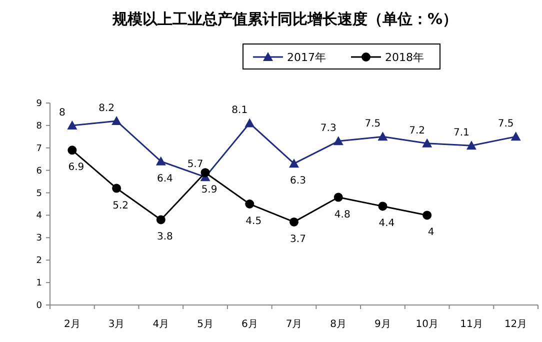  What do you see at coordinates (342, 214) in the screenshot?
I see `data-label: 4.8` at bounding box center [342, 214].